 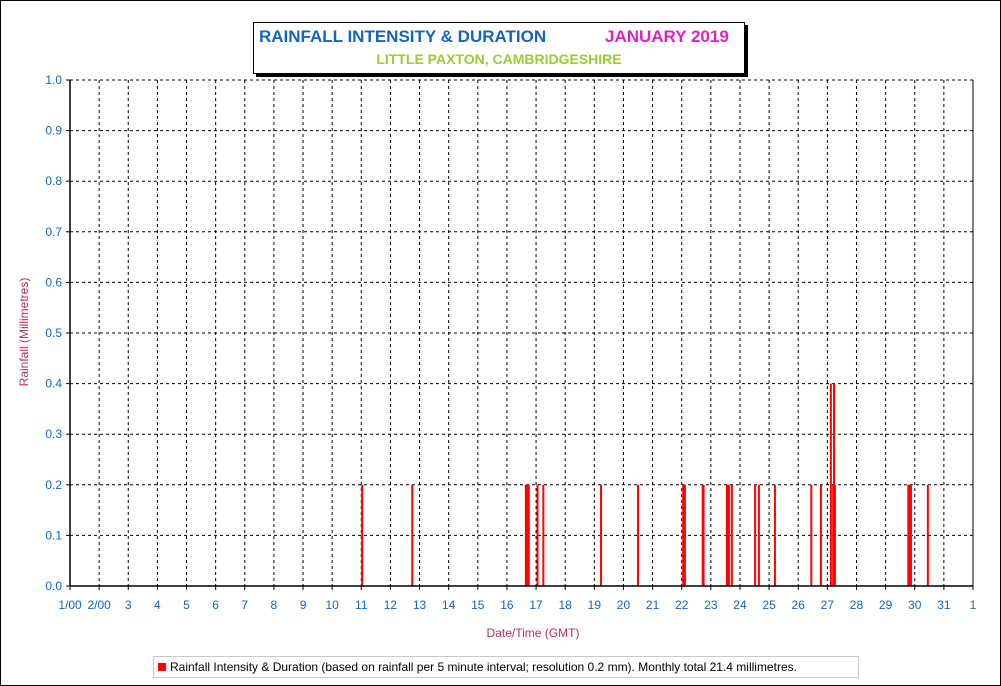 I want to click on x-tick-label: 5, so click(x=186, y=605).